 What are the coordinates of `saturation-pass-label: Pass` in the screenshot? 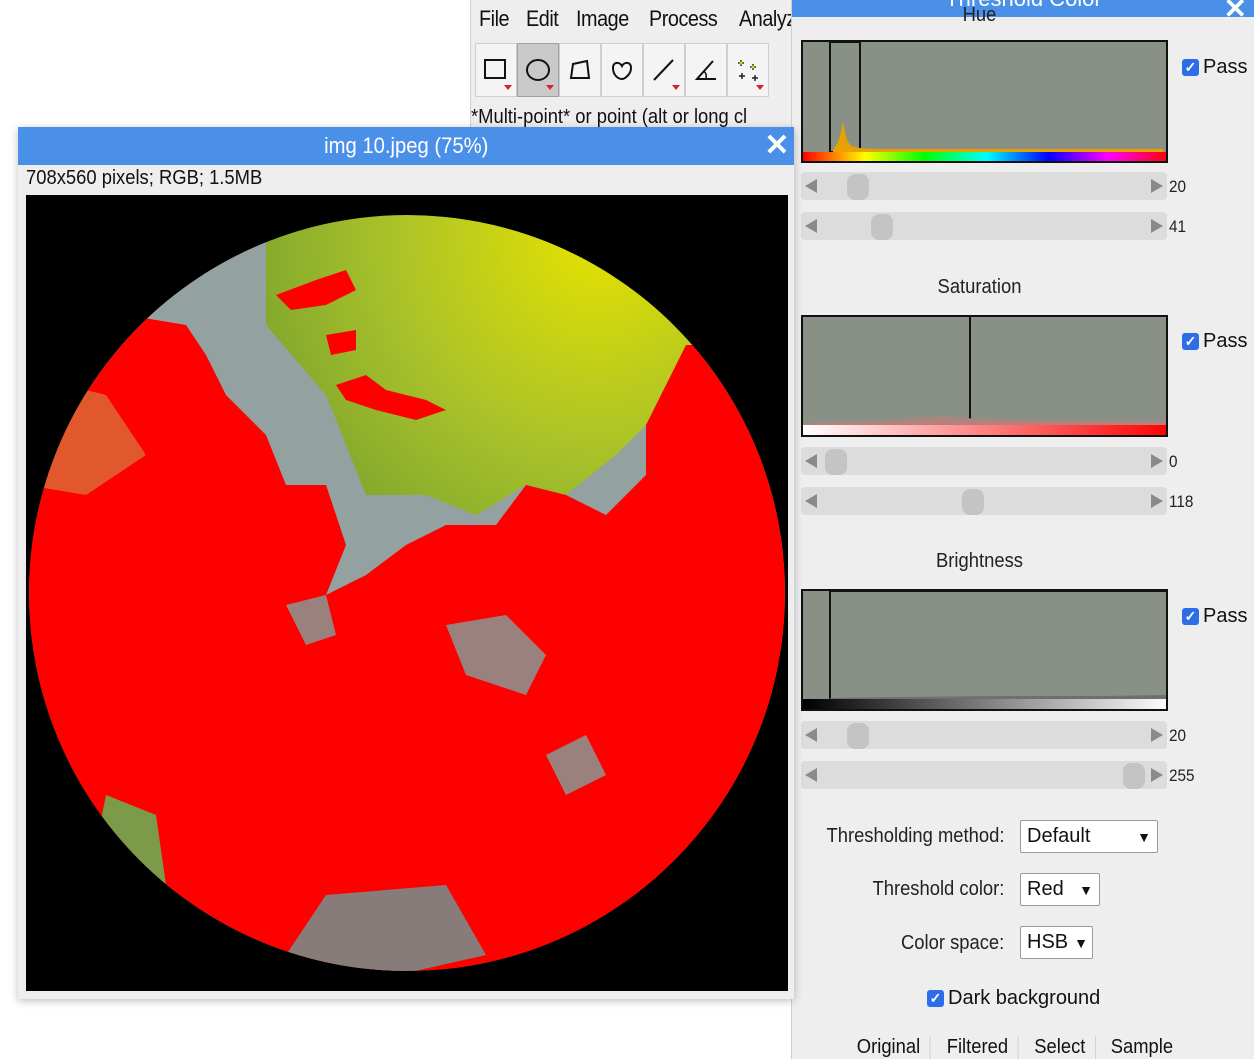 It's located at (1225, 341).